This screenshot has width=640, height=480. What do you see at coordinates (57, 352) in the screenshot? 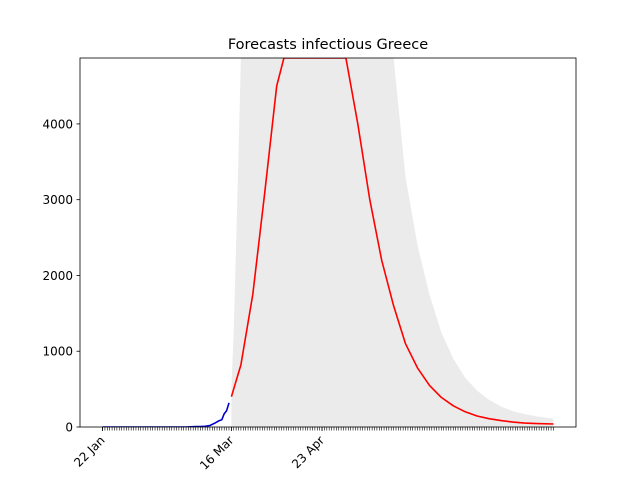
I see `y-tick-label: 1000` at bounding box center [57, 352].